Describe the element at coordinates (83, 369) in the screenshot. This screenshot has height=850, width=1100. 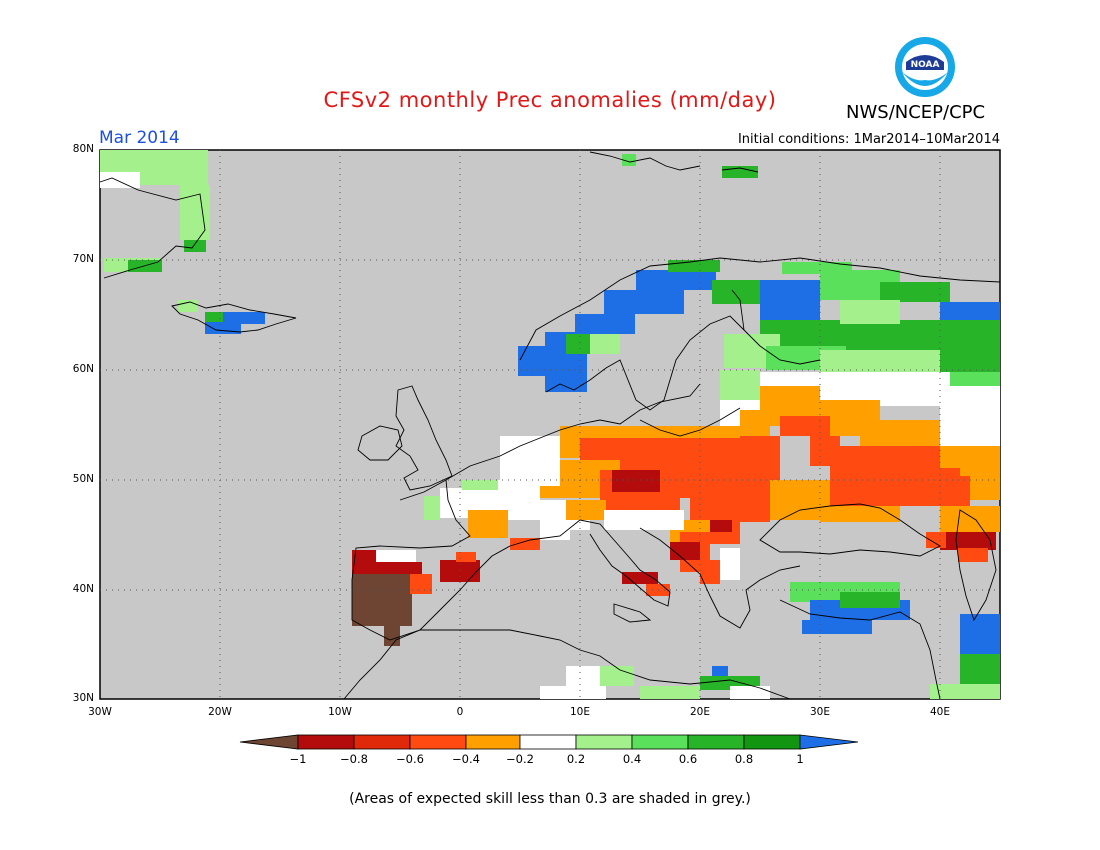
I see `lat-label: 60N` at that location.